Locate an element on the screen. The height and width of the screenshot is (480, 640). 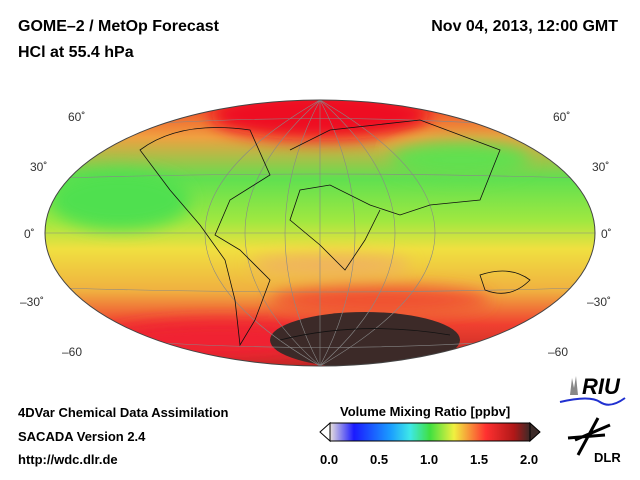
lat-label-60s-left: –60 is located at coordinates (72, 352).